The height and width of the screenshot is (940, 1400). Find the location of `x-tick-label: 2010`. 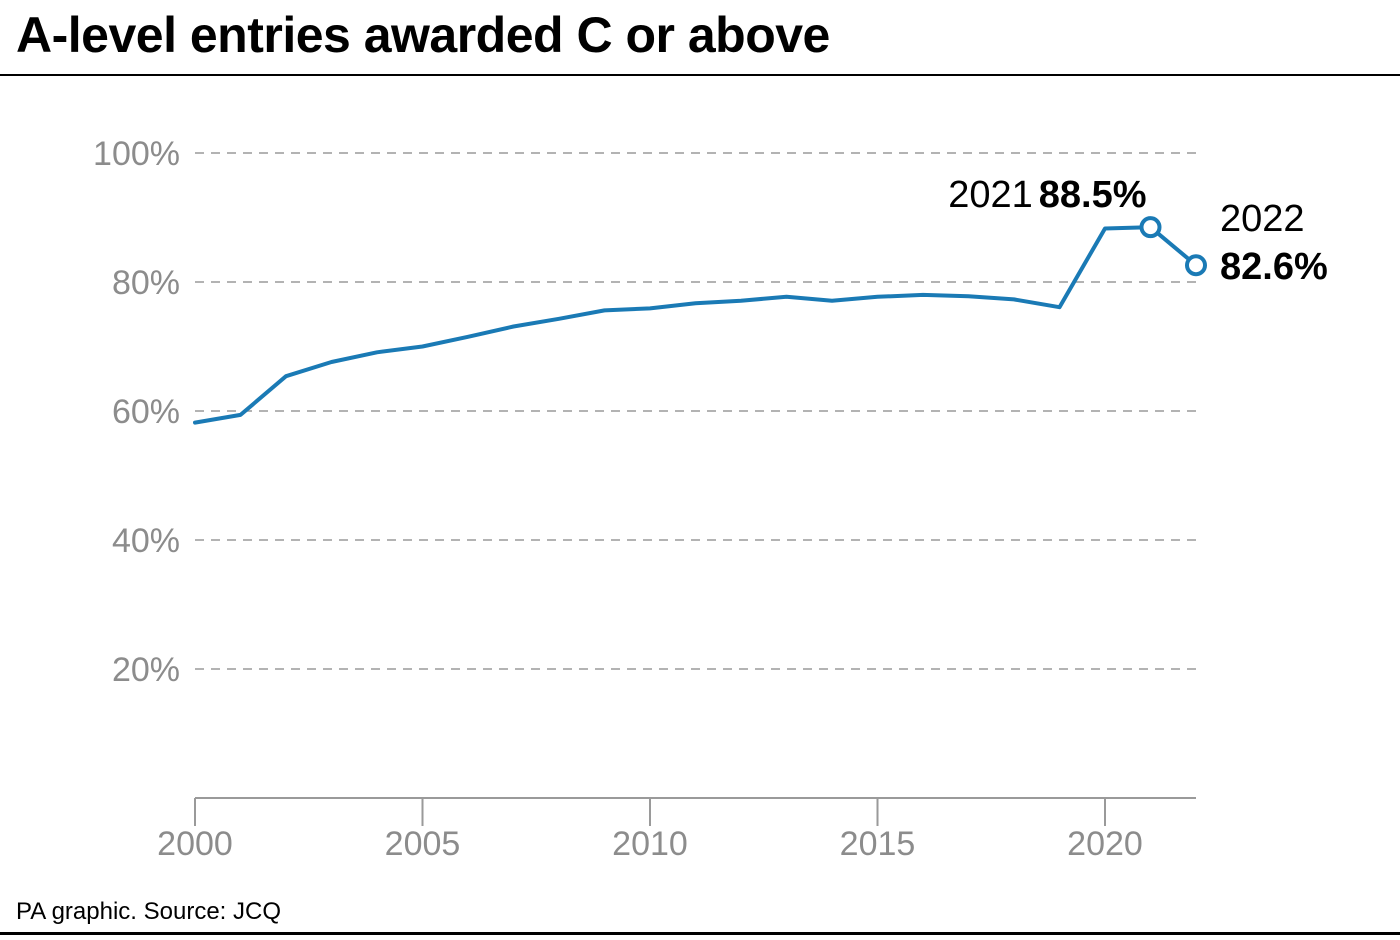

x-tick-label: 2010 is located at coordinates (650, 844).